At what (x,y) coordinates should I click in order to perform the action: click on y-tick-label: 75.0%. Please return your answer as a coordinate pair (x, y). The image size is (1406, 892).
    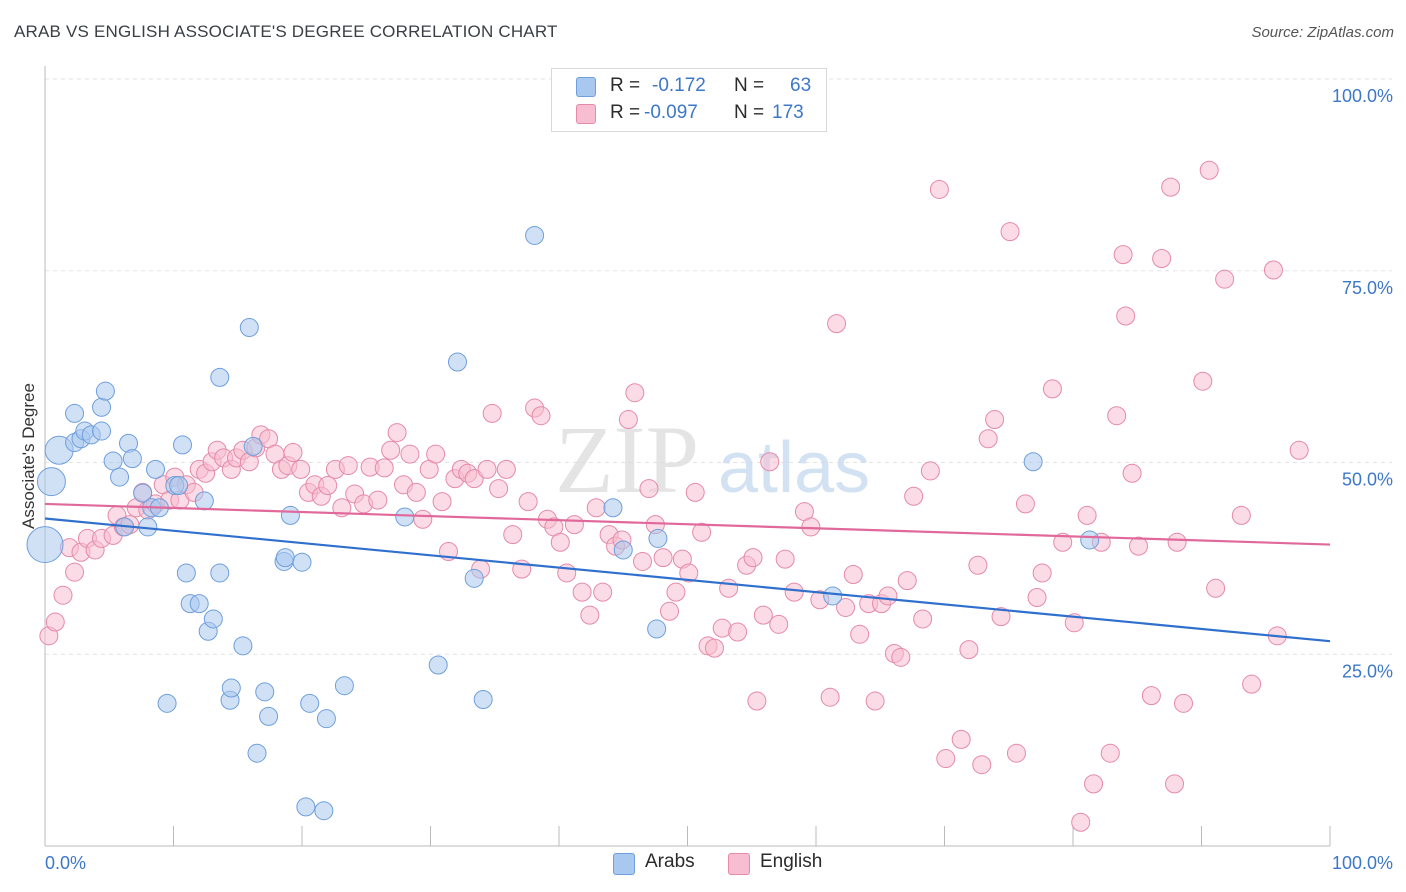
    Looking at the image, I should click on (1367, 288).